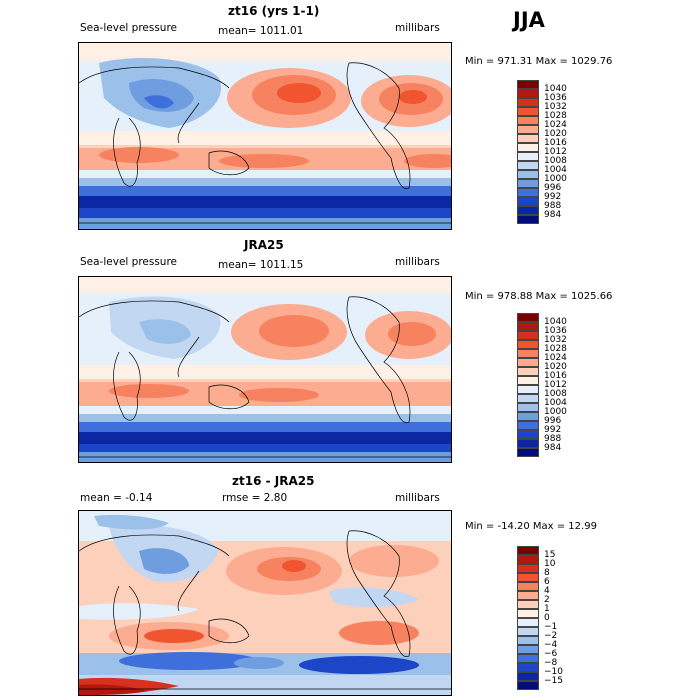 This screenshot has height=700, width=700. What do you see at coordinates (551, 635) in the screenshot?
I see `colorbar-tick-label: −2` at bounding box center [551, 635].